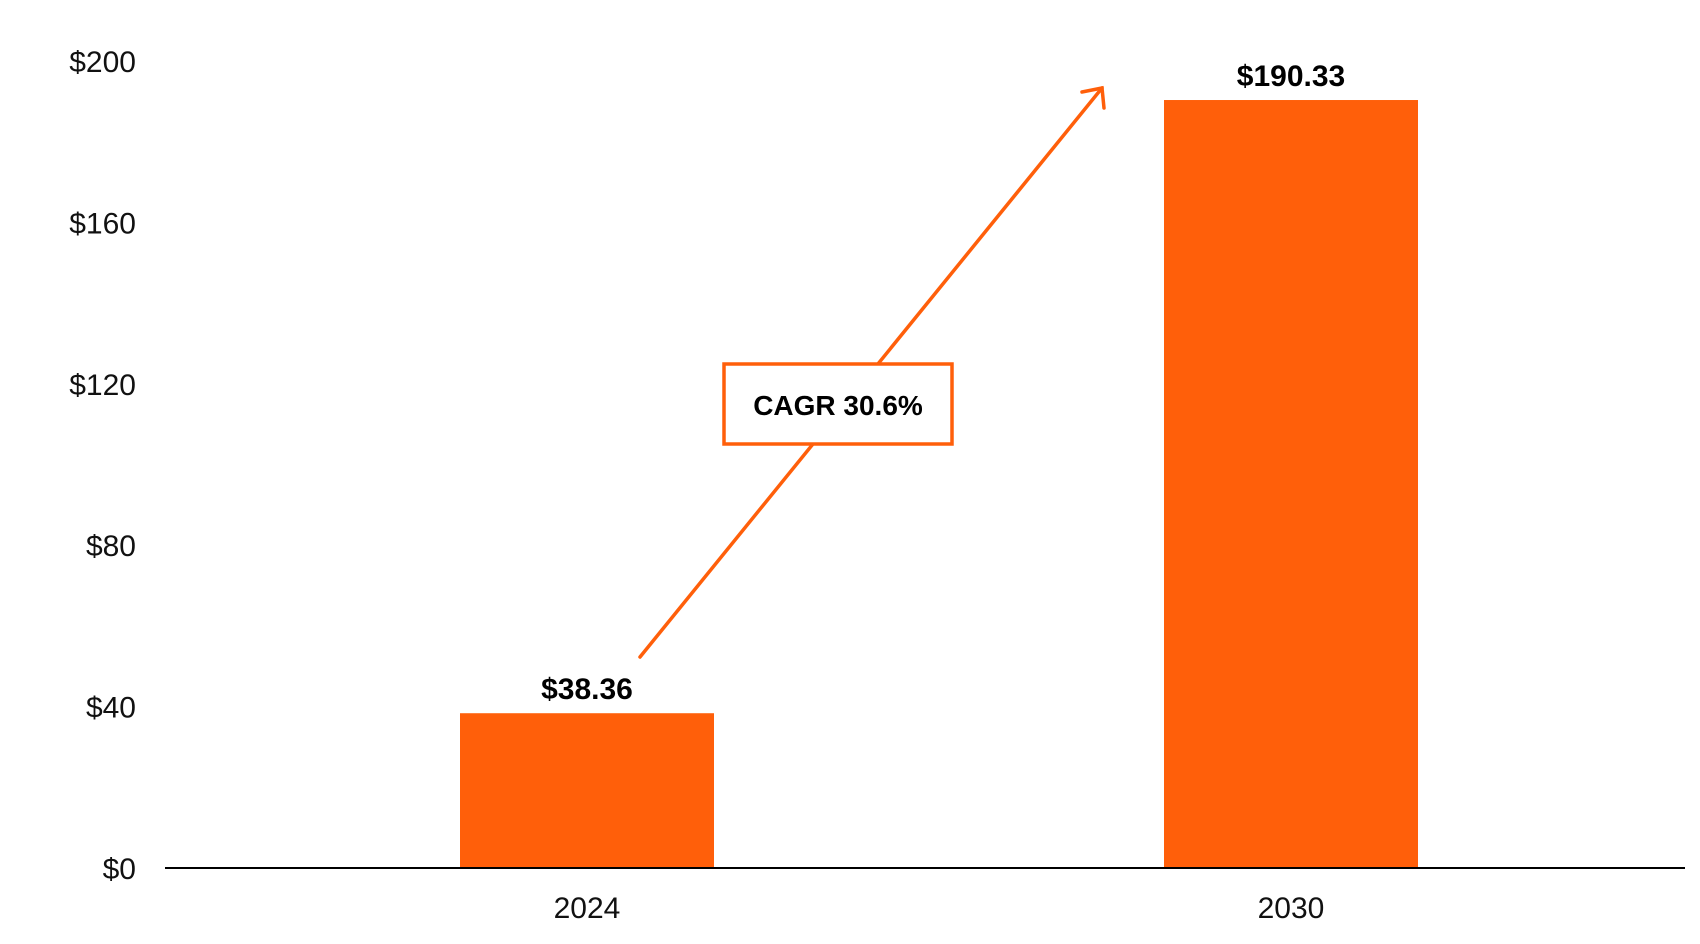  What do you see at coordinates (587, 790) in the screenshot?
I see `bar-2024` at bounding box center [587, 790].